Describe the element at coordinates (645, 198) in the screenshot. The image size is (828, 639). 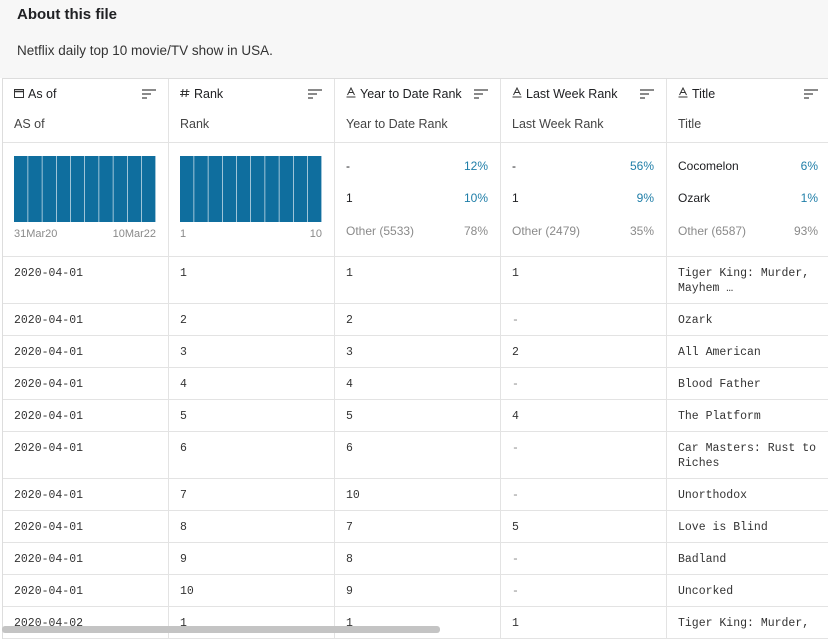
I see `top-share: 9%` at that location.